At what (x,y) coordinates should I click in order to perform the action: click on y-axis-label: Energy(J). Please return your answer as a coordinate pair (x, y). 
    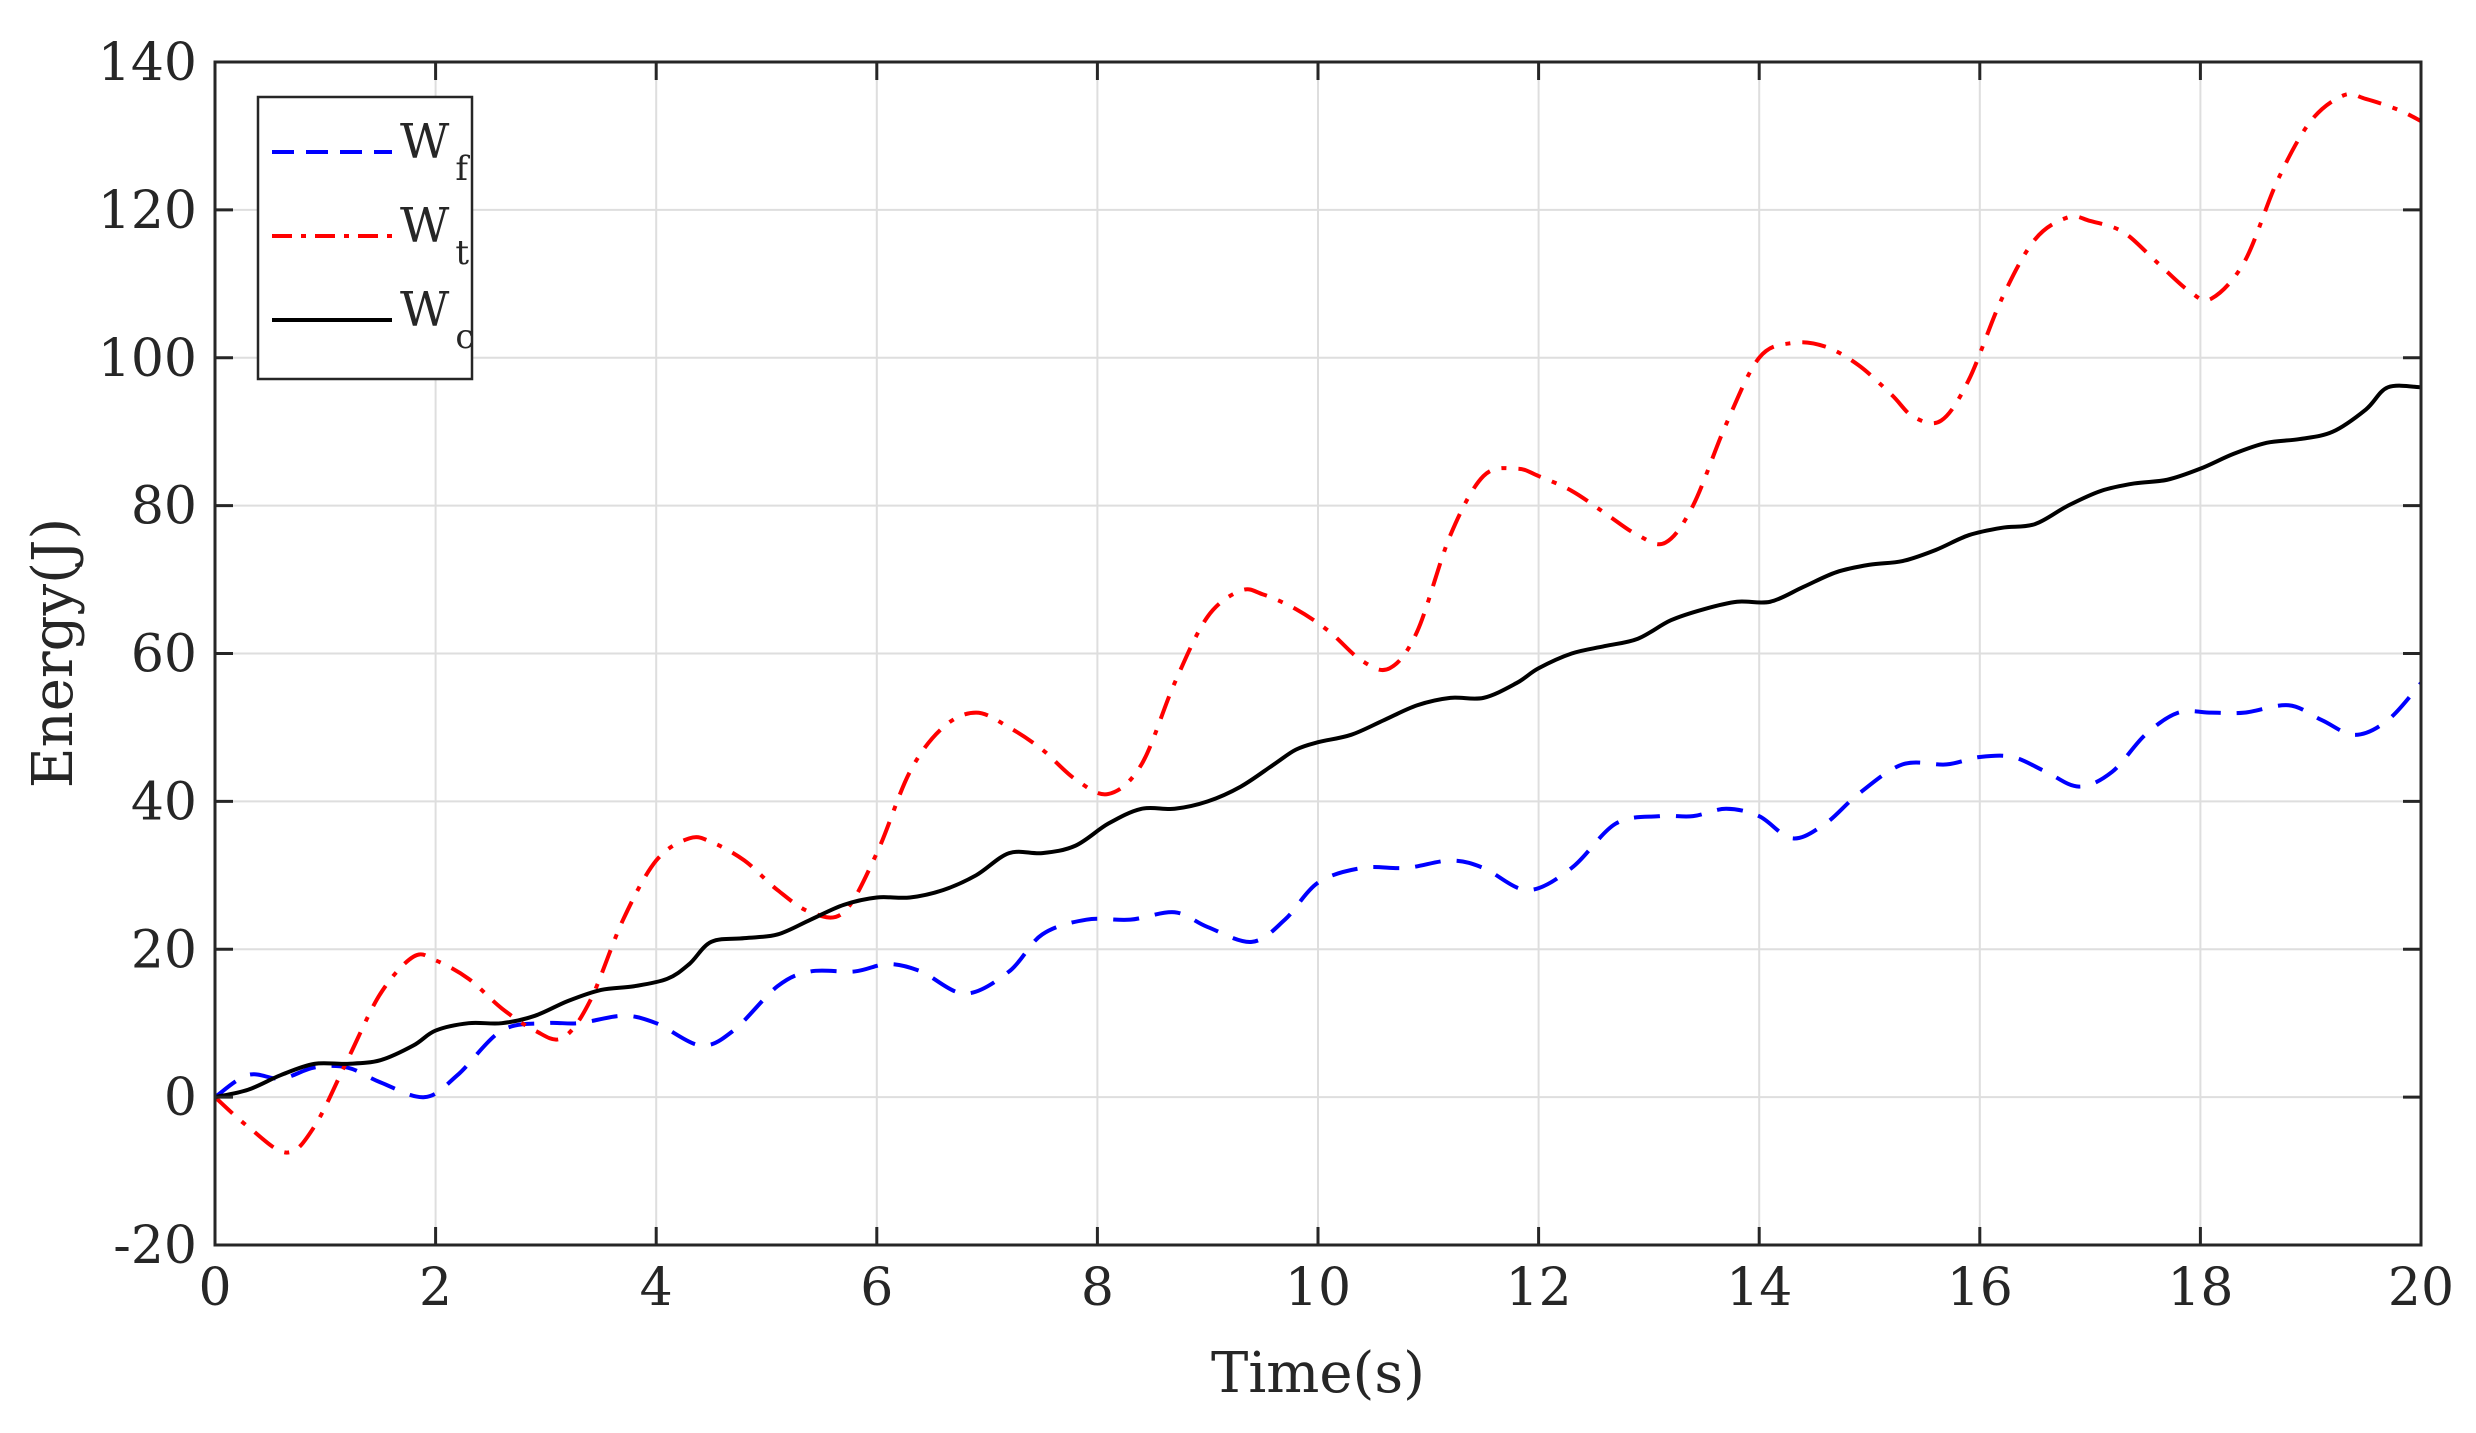
    Looking at the image, I should click on (53, 653).